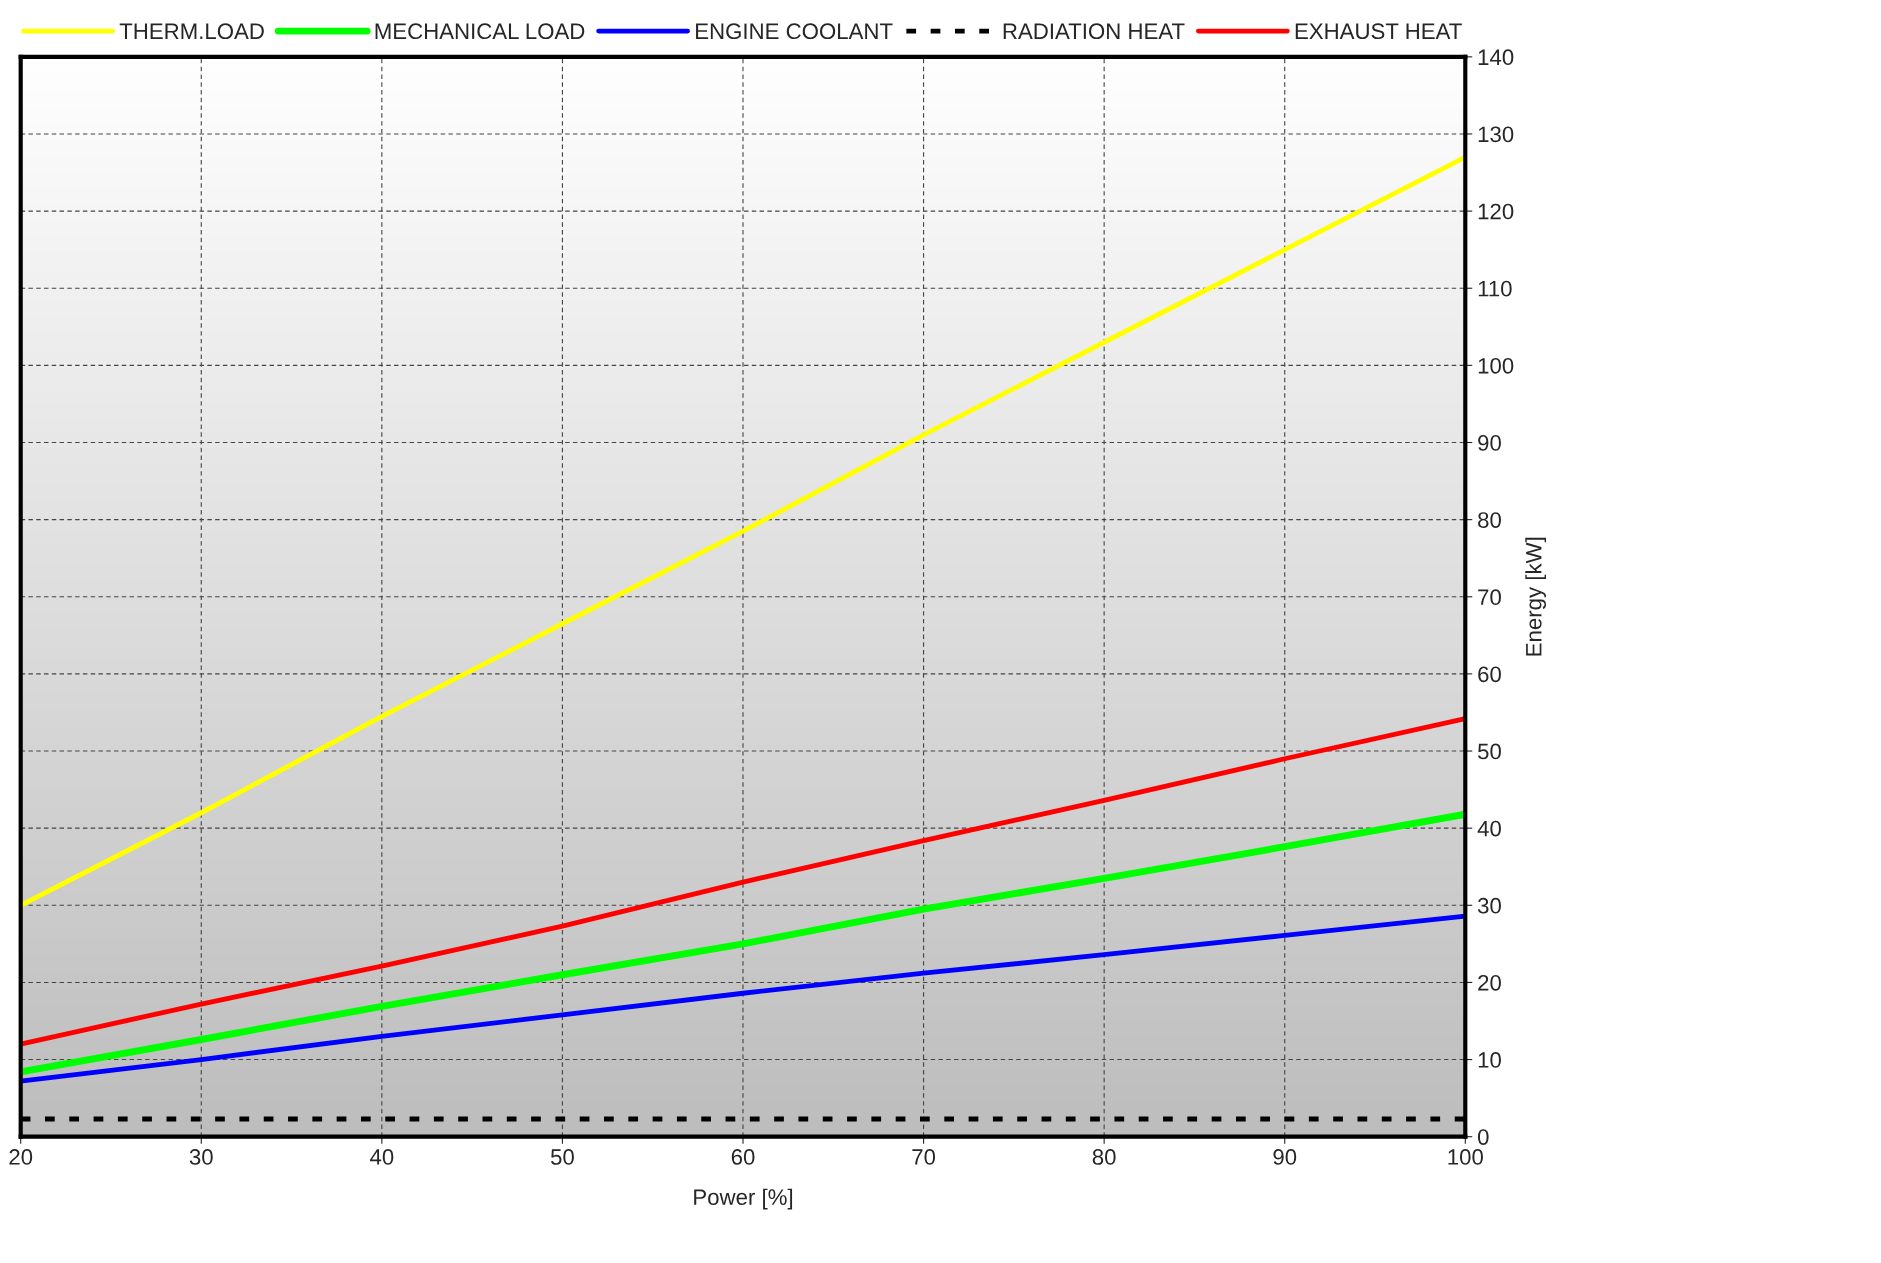 This screenshot has width=1881, height=1263. What do you see at coordinates (562, 1157) in the screenshot?
I see `x-tick-label: 50` at bounding box center [562, 1157].